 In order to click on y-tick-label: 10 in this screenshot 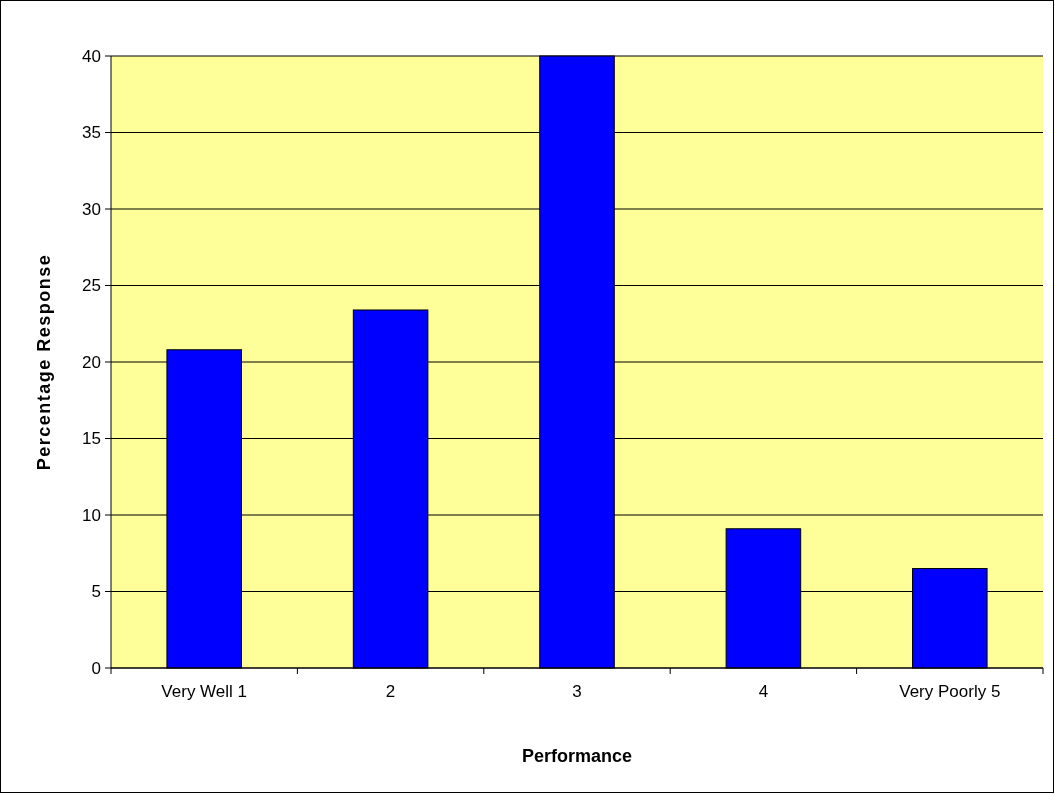, I will do `click(91, 515)`.